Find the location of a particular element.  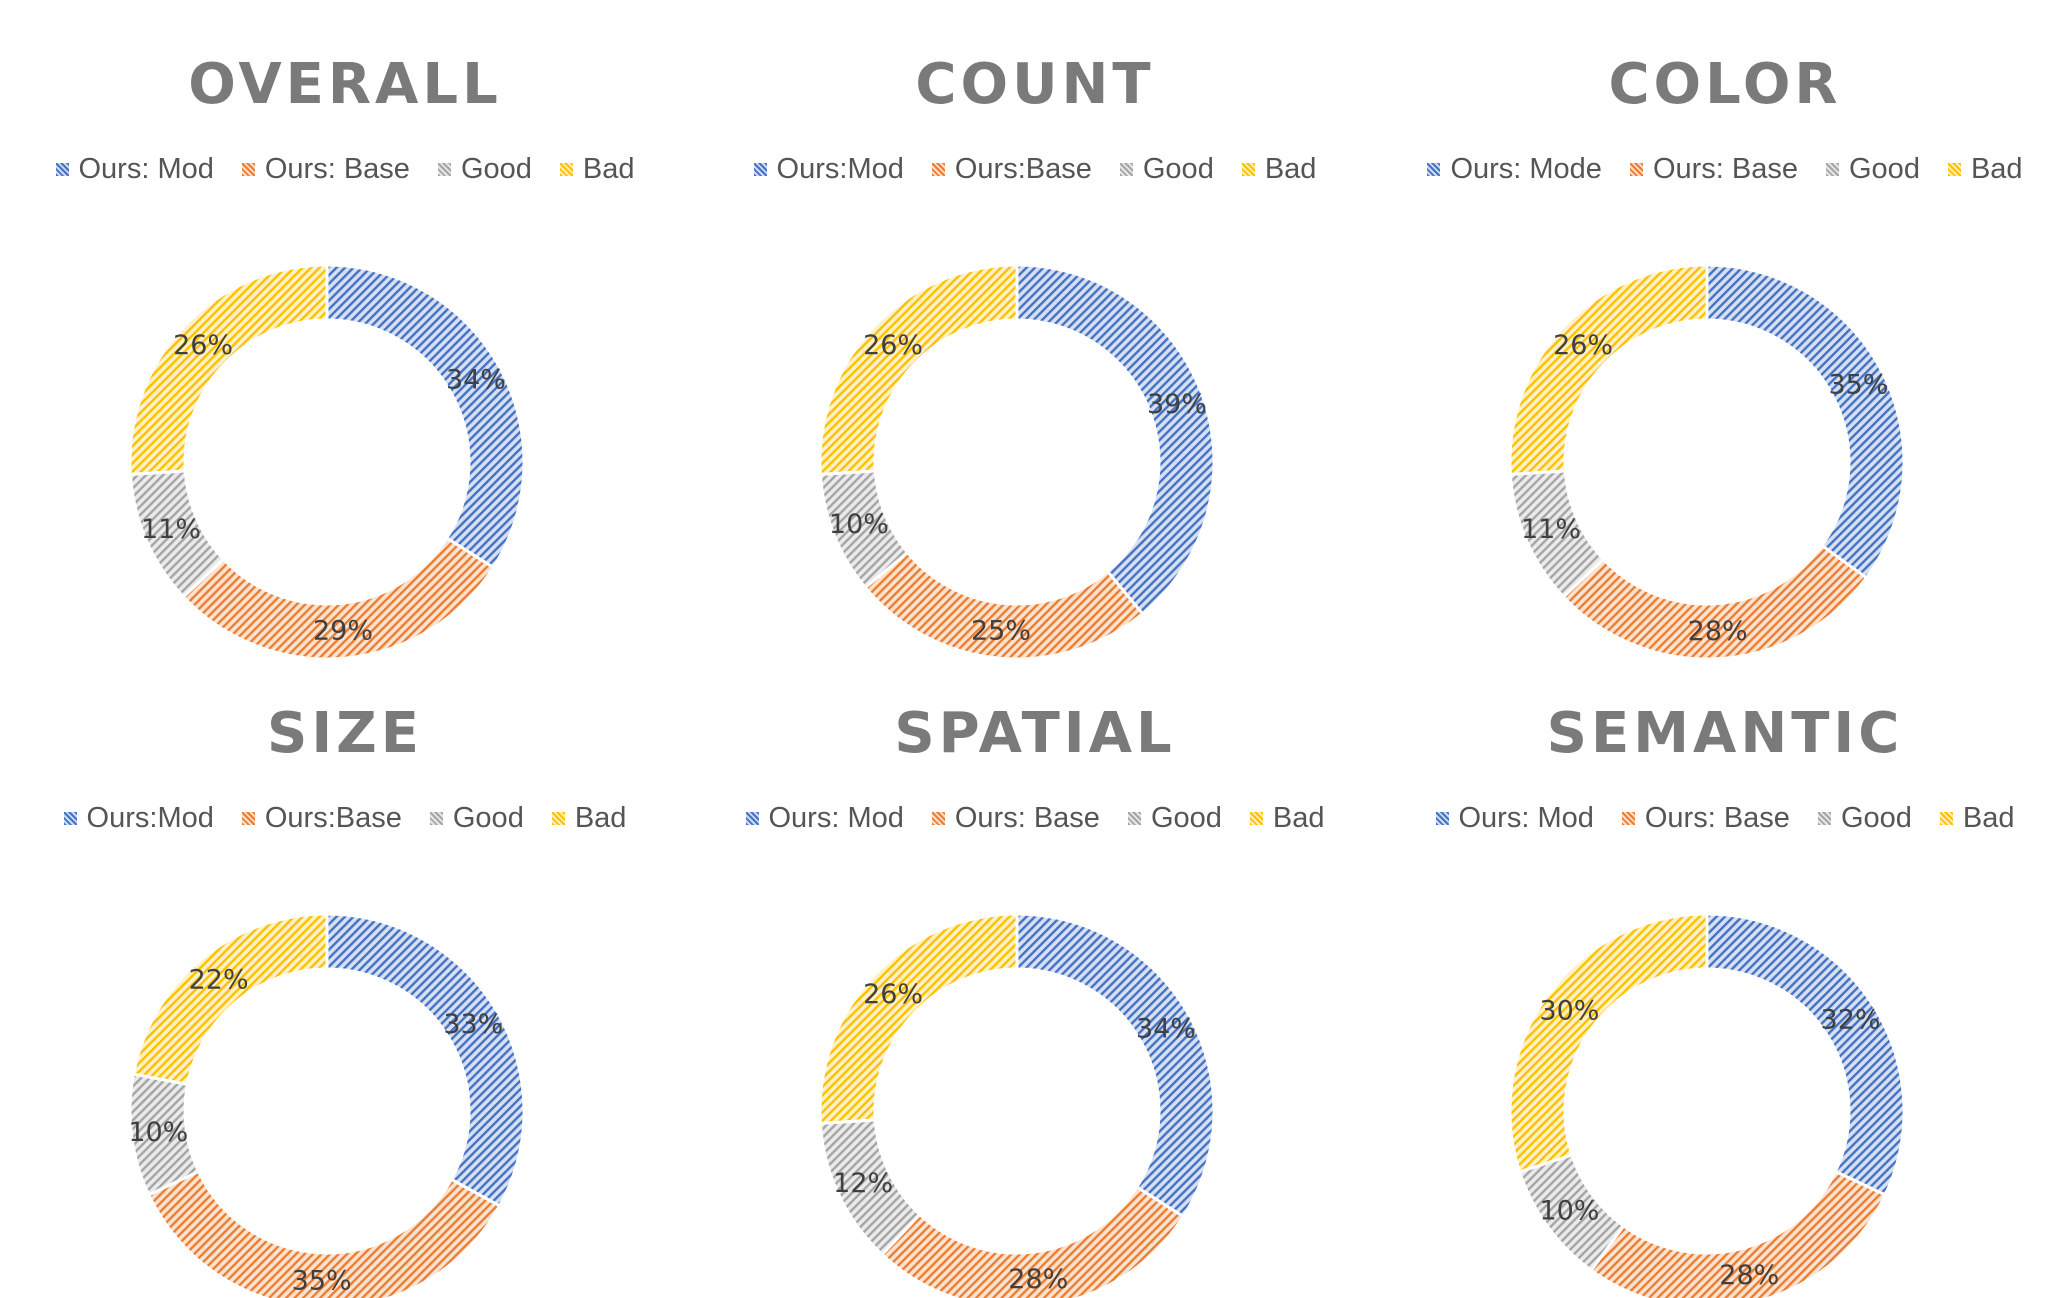

donut-chart: 33% 35% 10% 22% is located at coordinates (327, 1105).